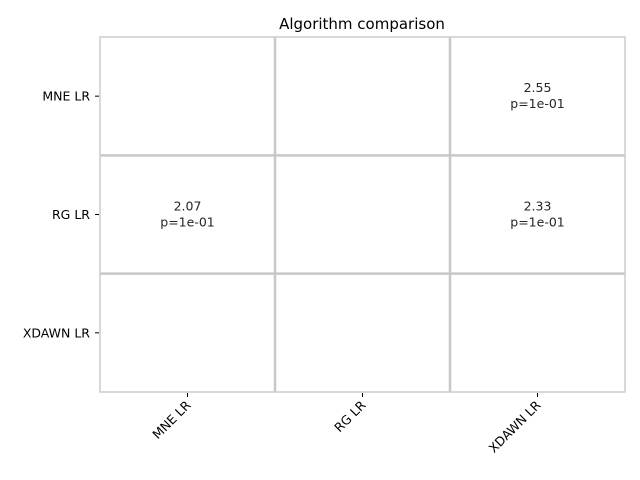 The width and height of the screenshot is (640, 480). Describe the element at coordinates (538, 87) in the screenshot. I see `cell-value-label: 2.55` at that location.